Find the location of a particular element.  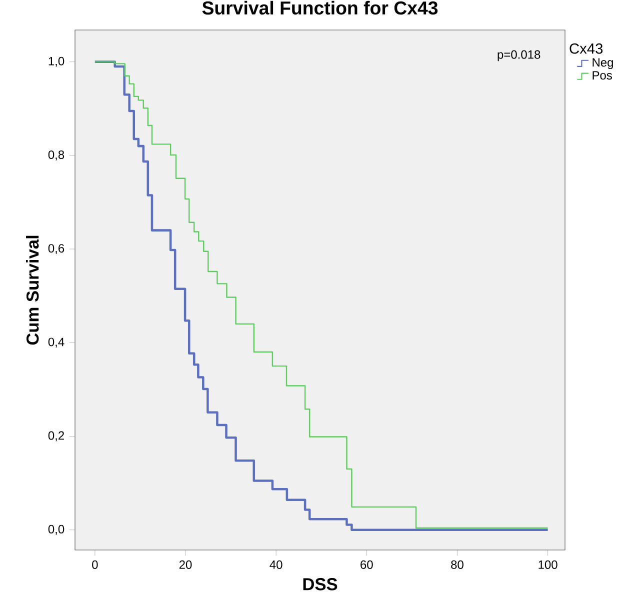

x-tick-label: 100 is located at coordinates (548, 564).